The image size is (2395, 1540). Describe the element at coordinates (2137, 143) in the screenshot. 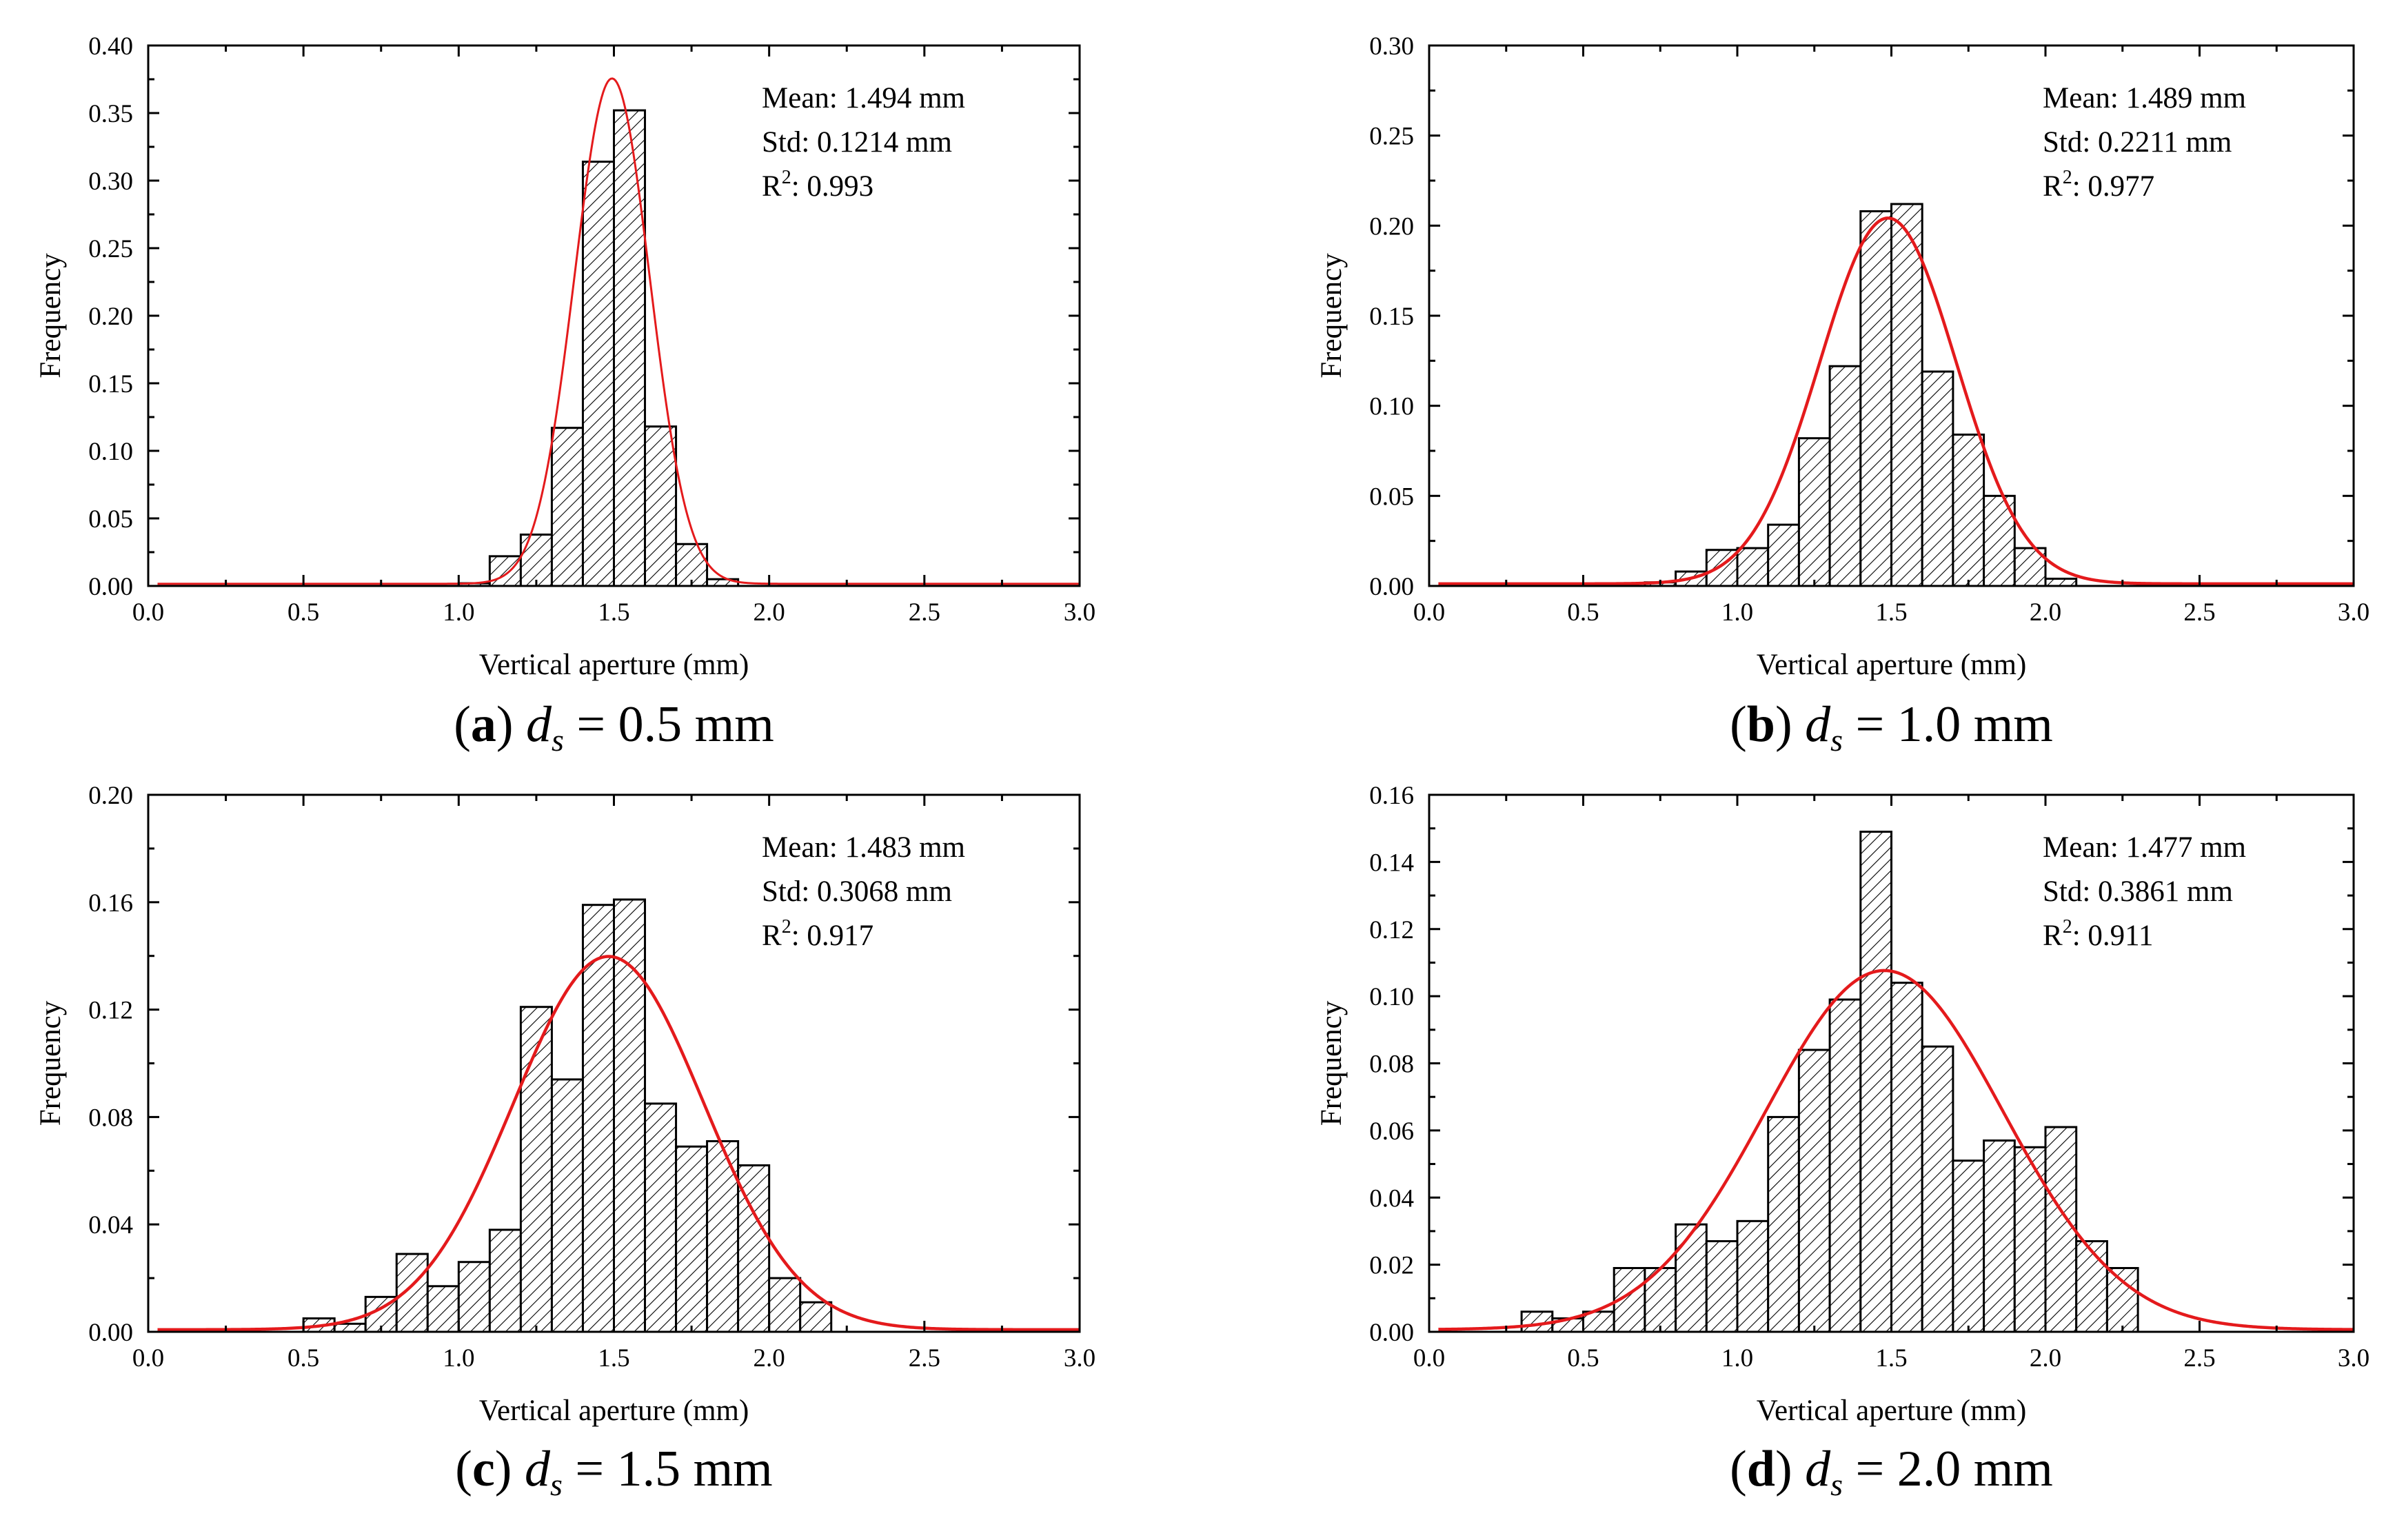

I see `stats-std: Std: 0.2211 mm` at that location.